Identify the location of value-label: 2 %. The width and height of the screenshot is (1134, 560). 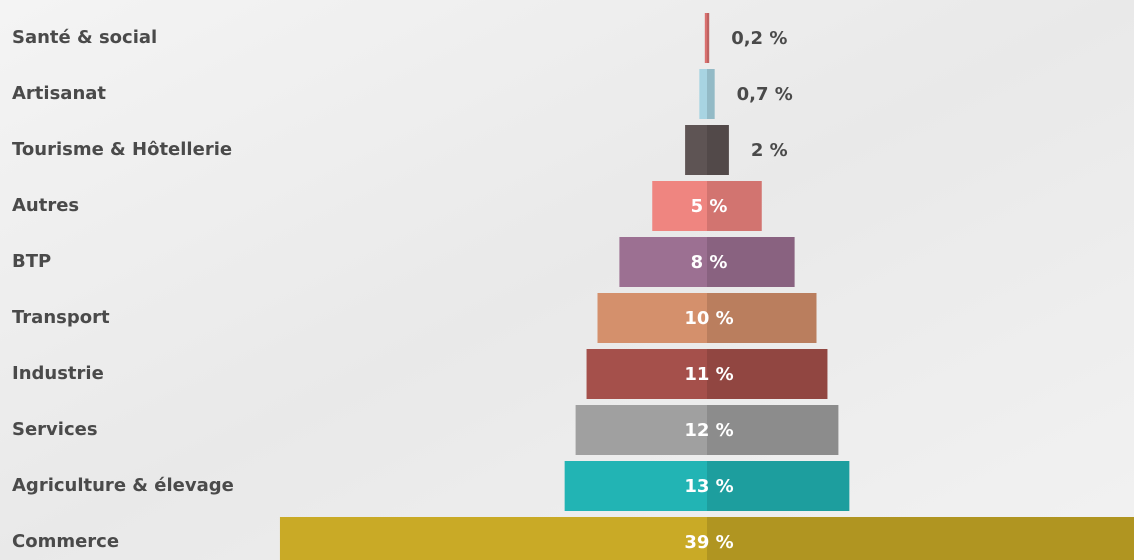
(769, 150).